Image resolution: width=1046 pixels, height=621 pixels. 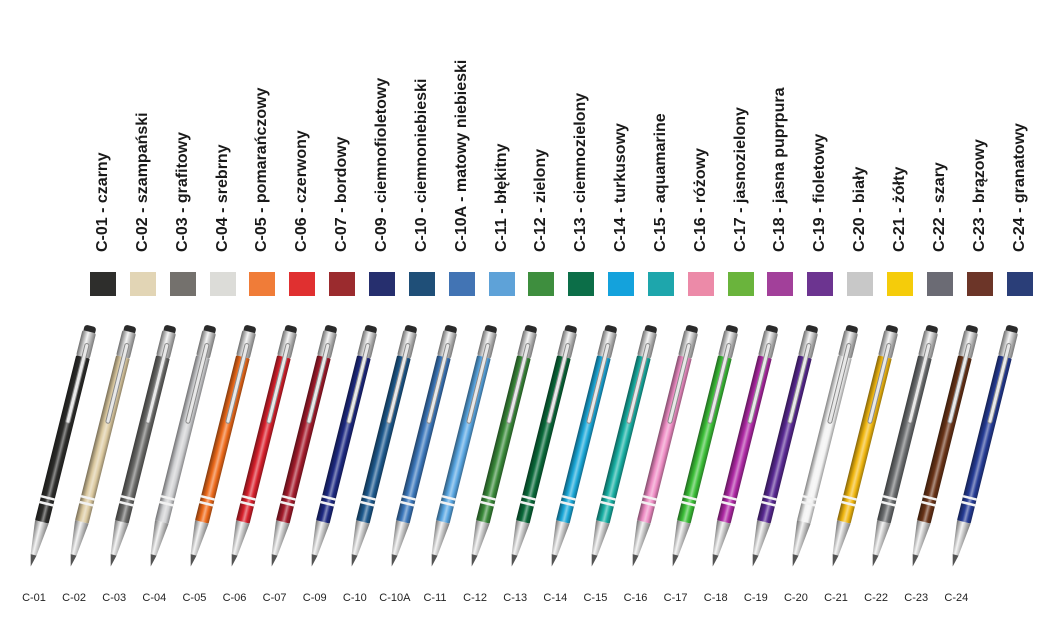 I want to click on color-label: C-09 - ciemnofioletowy, so click(x=381, y=164).